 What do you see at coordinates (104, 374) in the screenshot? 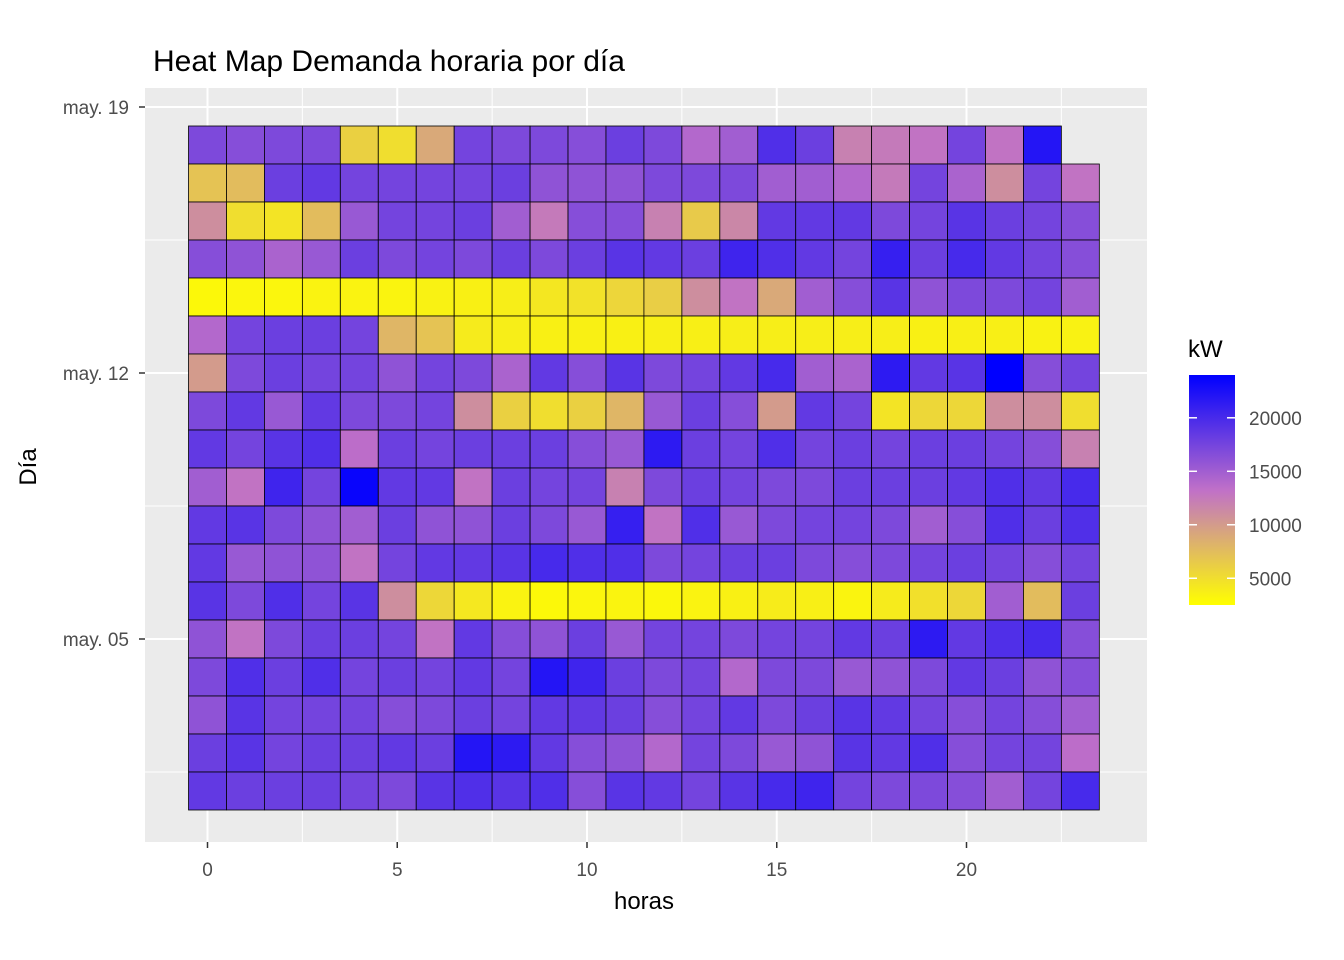
I see `y-axis: may. 19 may. 12 may. 05` at bounding box center [104, 374].